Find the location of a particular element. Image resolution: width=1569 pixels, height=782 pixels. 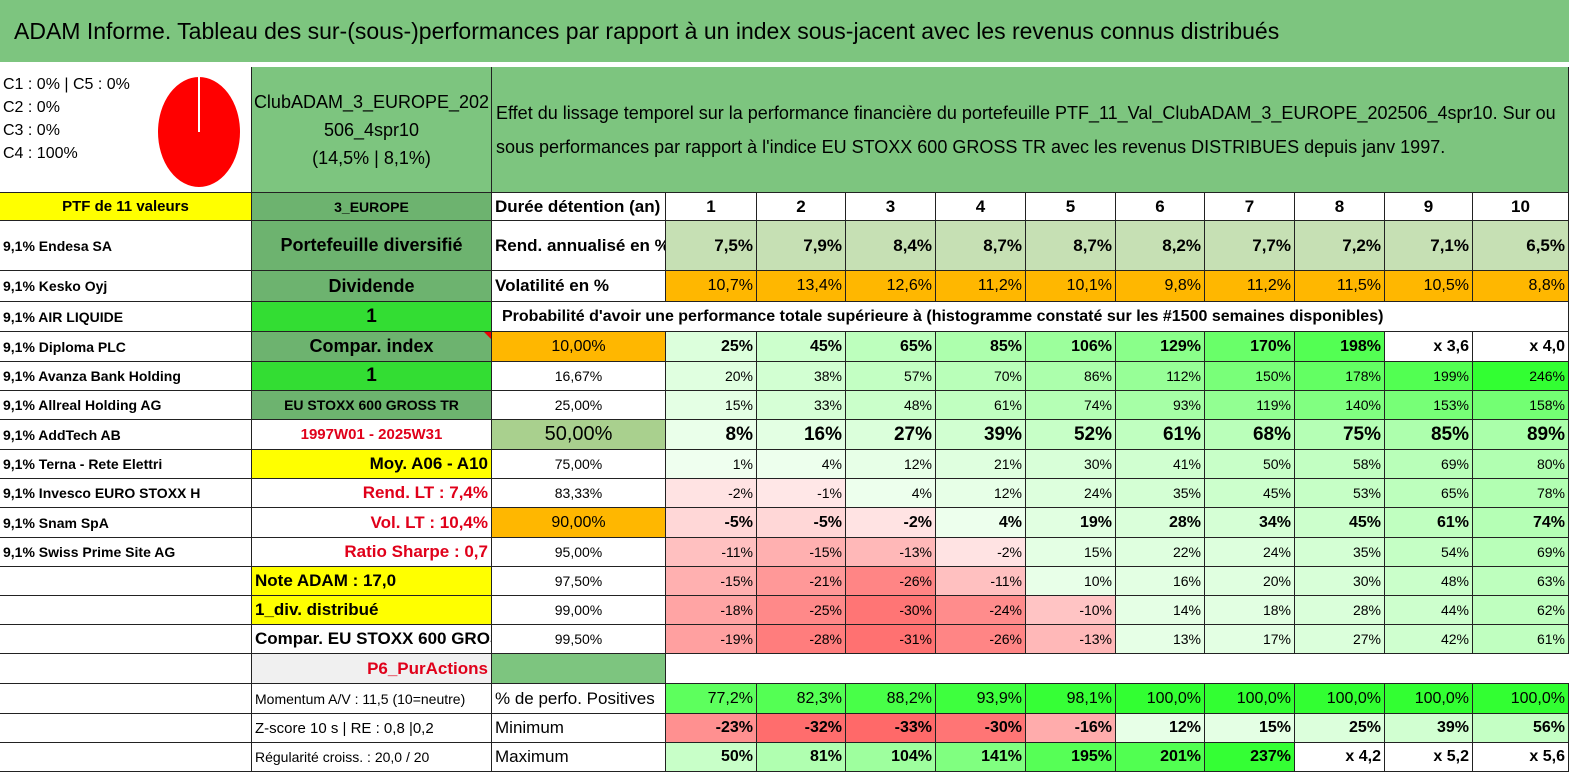

quantile-value: 63% is located at coordinates (1521, 581).